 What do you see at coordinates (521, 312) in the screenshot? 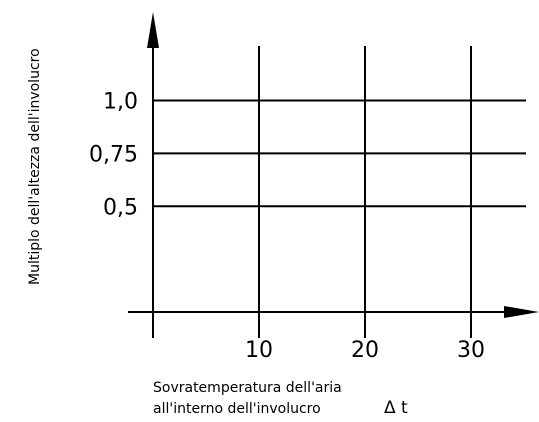
I see `x-axis-arrow` at bounding box center [521, 312].